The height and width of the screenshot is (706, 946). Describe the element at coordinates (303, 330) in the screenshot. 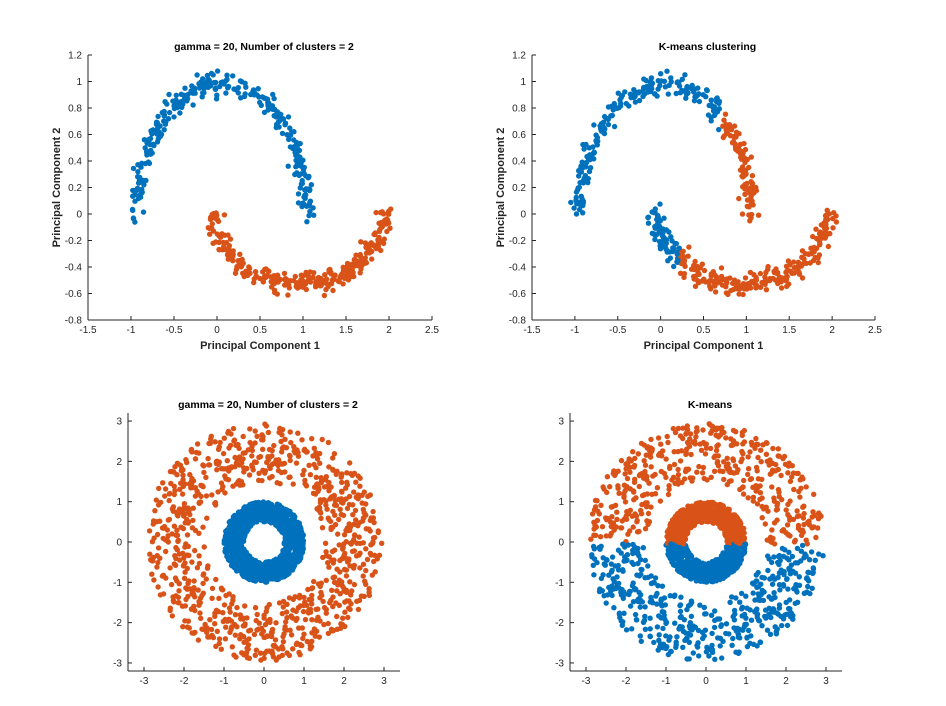

I see `x-tick-label: 1` at that location.